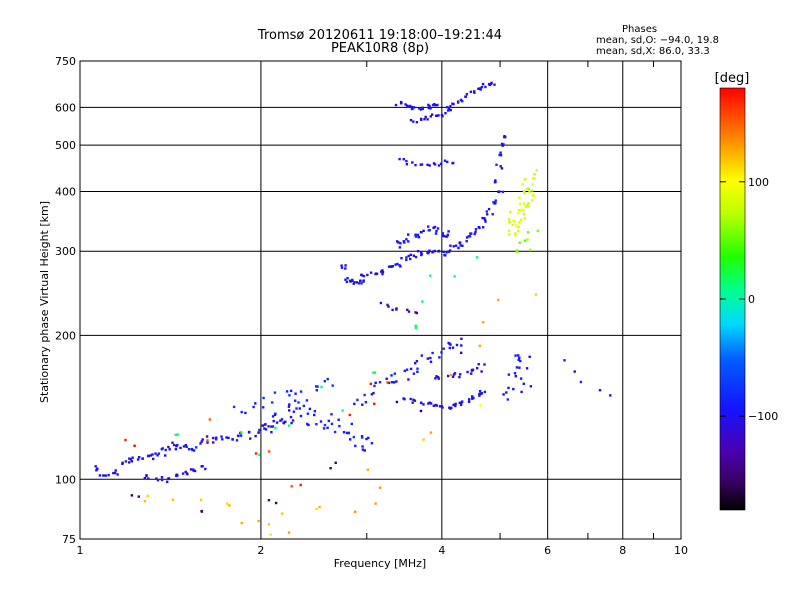 The height and width of the screenshot is (600, 800). What do you see at coordinates (383, 550) in the screenshot?
I see `x-tick-labels: 1 2 4 6 8 10` at bounding box center [383, 550].